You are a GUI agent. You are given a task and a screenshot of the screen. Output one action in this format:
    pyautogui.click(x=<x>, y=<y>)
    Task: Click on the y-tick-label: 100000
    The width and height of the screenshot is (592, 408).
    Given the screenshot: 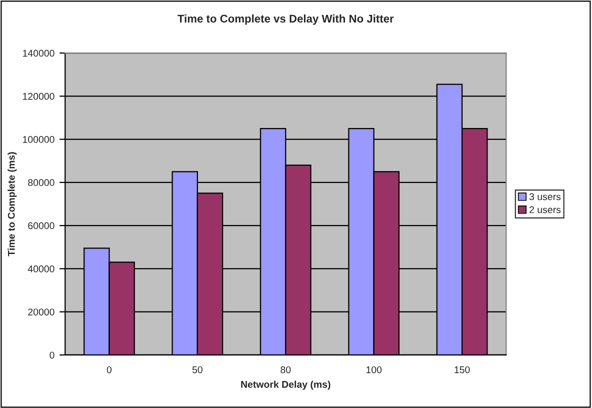 What is the action you would take?
    pyautogui.click(x=38, y=139)
    